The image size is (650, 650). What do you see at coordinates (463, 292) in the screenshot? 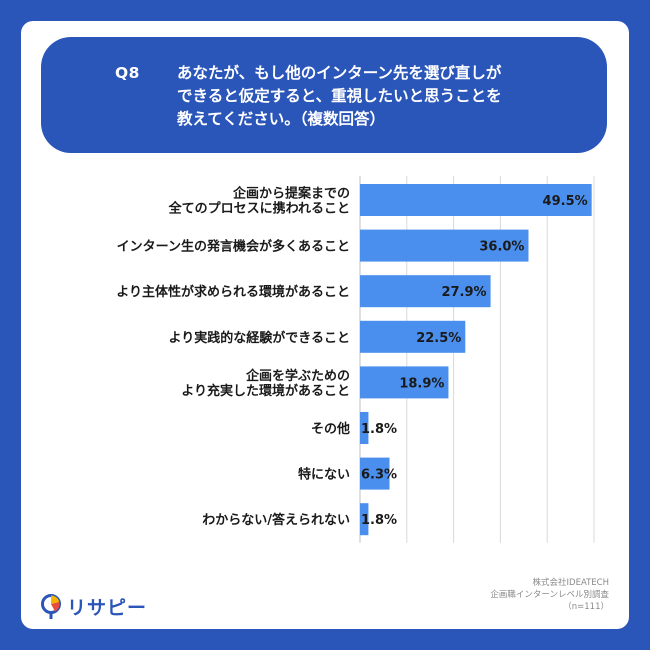
I see `value-label: 27.9%` at bounding box center [463, 292].